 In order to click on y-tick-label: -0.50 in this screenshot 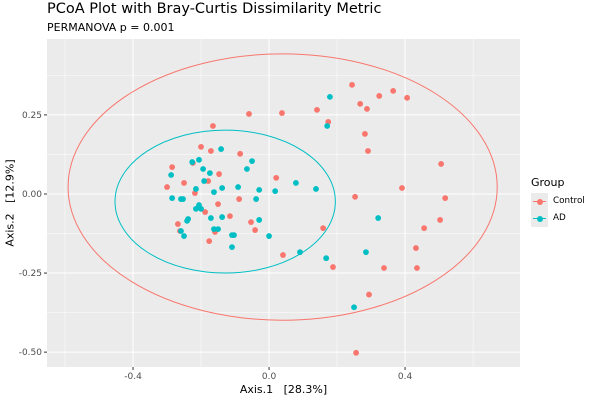, I will do `click(31, 353)`.